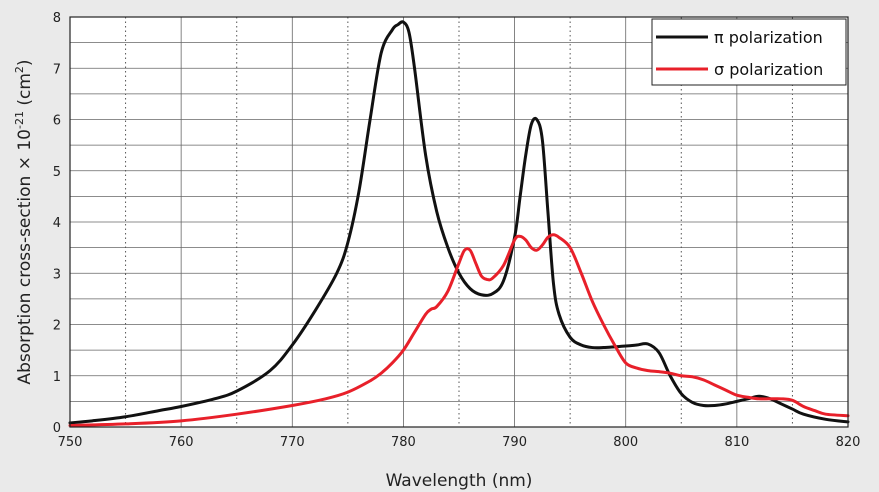  Describe the element at coordinates (459, 481) in the screenshot. I see `x-axis-label: Wavelength (nm)` at that location.